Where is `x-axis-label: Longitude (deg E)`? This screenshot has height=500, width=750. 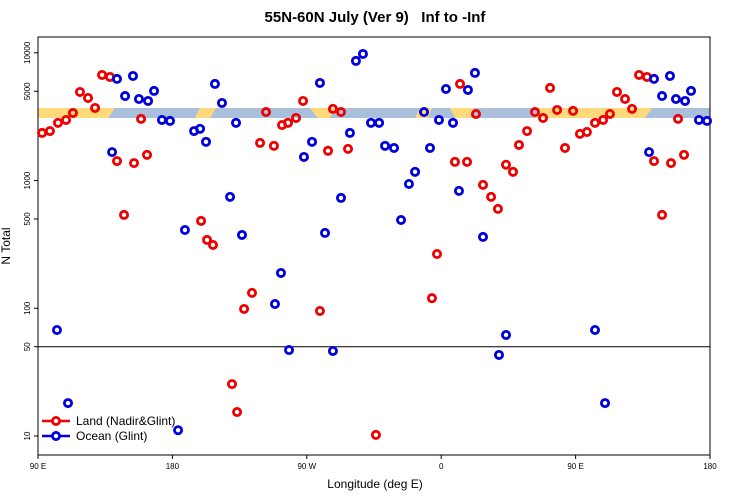
x-axis-label: Longitude (deg E) is located at coordinates (374, 484).